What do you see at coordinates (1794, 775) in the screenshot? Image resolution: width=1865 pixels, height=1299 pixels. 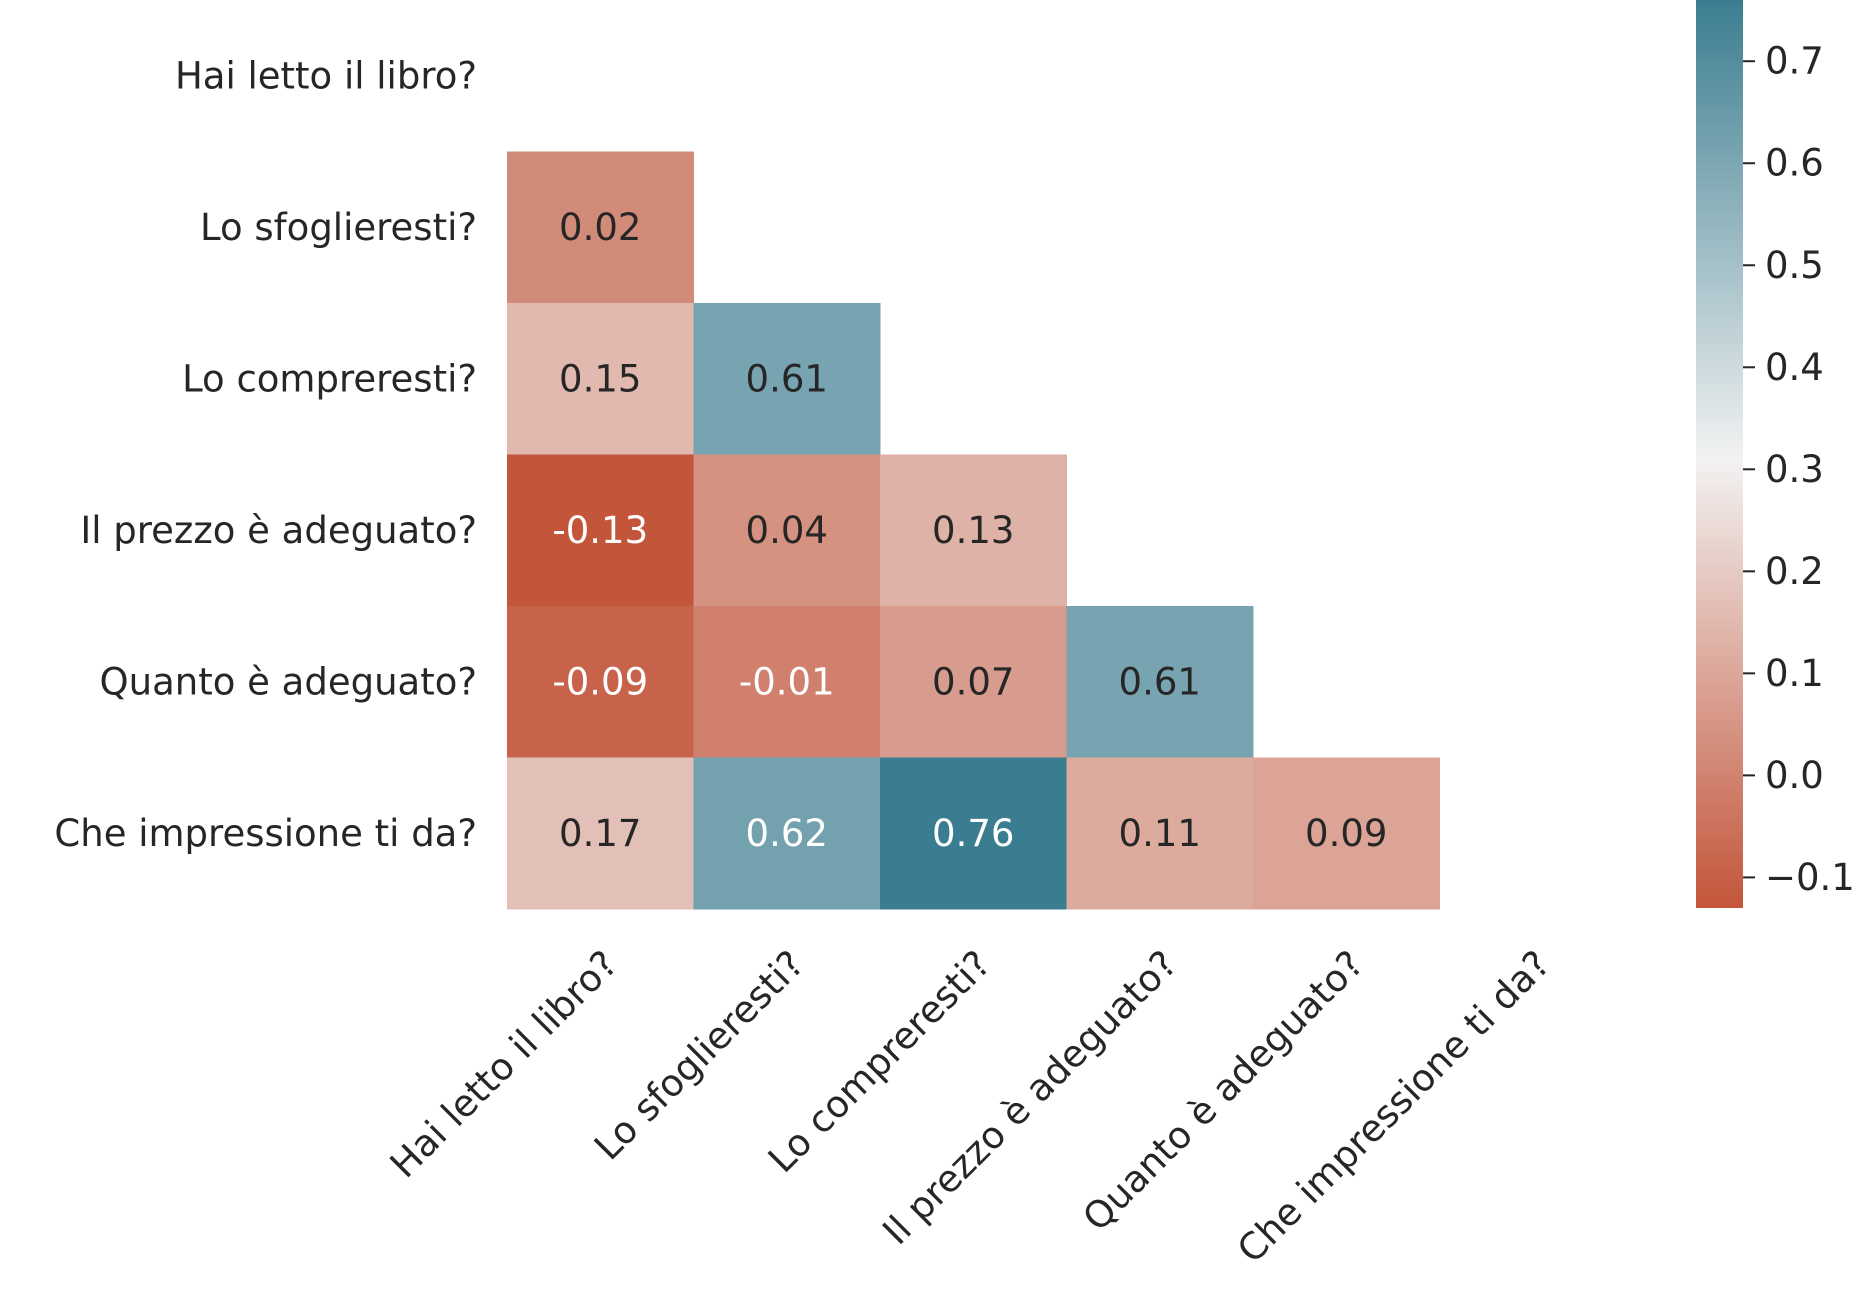 I see `colorbar-tick-label: 0.0` at bounding box center [1794, 775].